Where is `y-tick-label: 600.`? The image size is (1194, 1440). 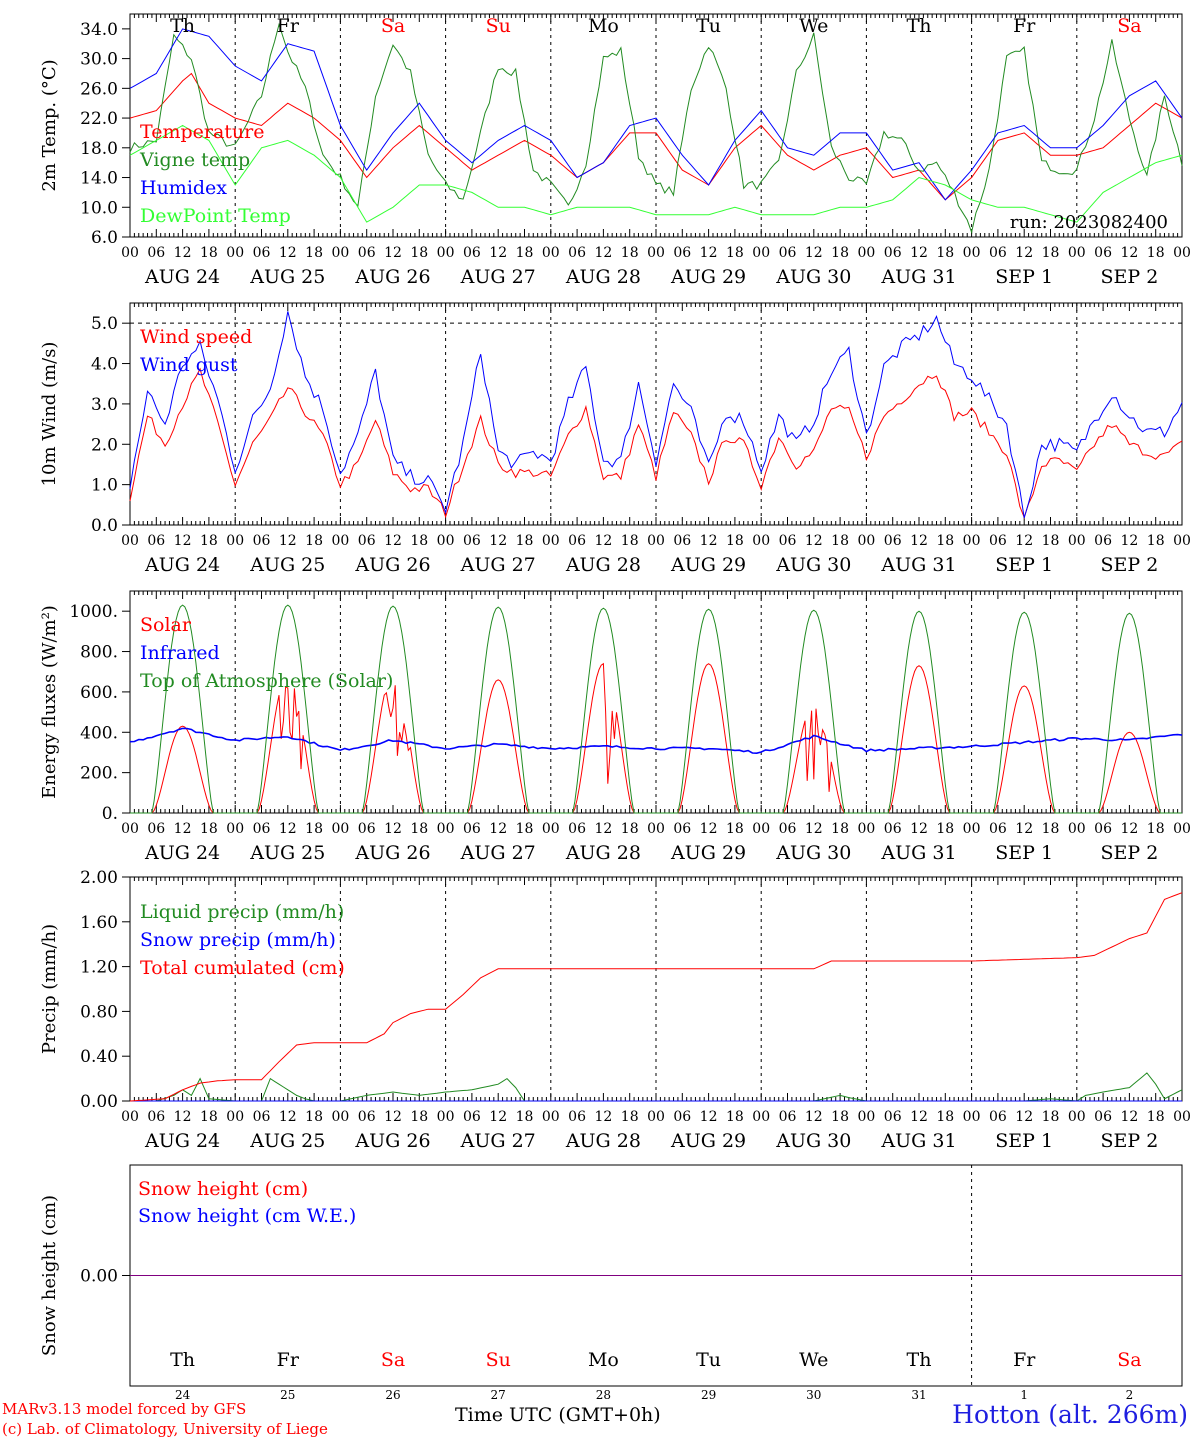 y-tick-label: 600. is located at coordinates (99, 693).